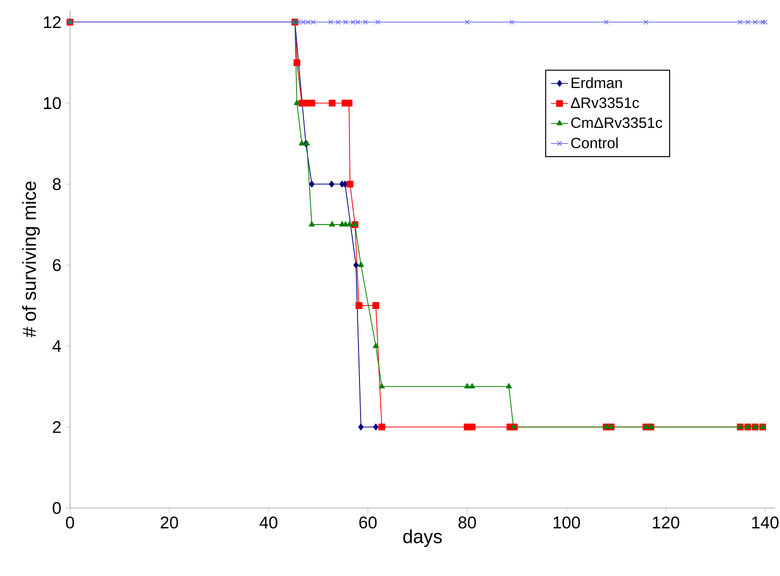 The image size is (780, 576). What do you see at coordinates (467, 522) in the screenshot?
I see `x-tick-label: 80` at bounding box center [467, 522].